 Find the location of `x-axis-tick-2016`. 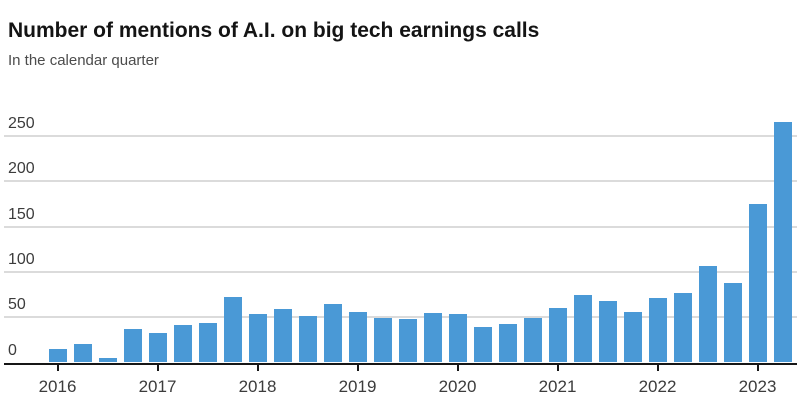

x-axis-tick-2016 is located at coordinates (57, 367).